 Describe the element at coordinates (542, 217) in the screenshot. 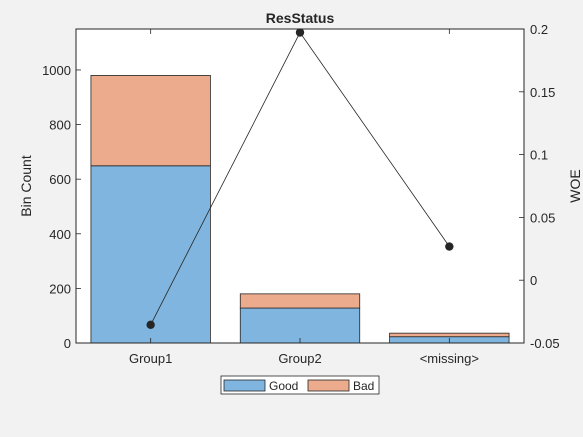

I see `y2-tick-label: 0.05` at that location.